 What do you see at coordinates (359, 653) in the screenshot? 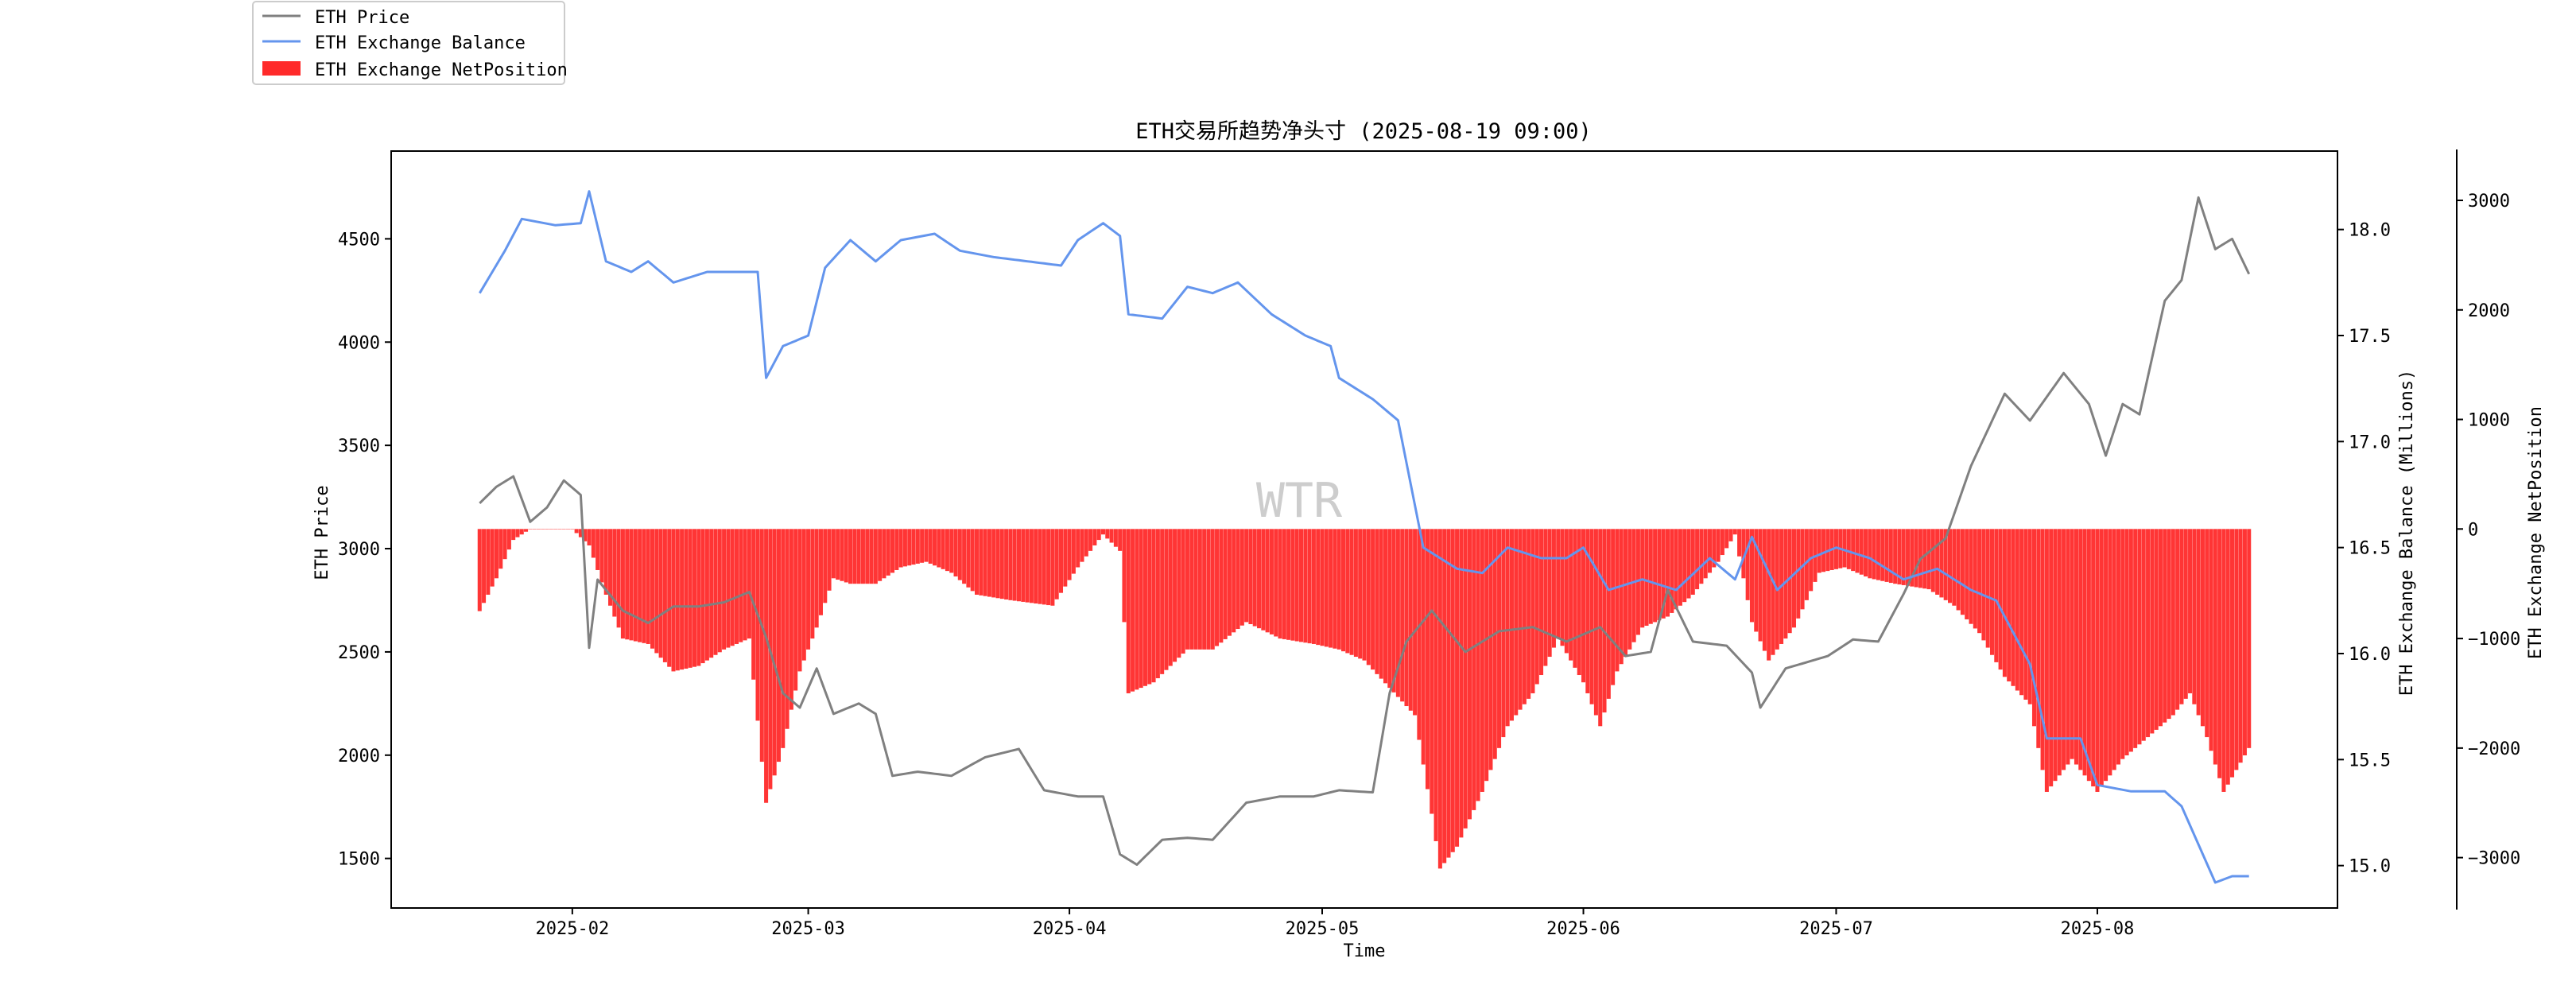
I see `y-left-tick-label: 2500` at bounding box center [359, 653].